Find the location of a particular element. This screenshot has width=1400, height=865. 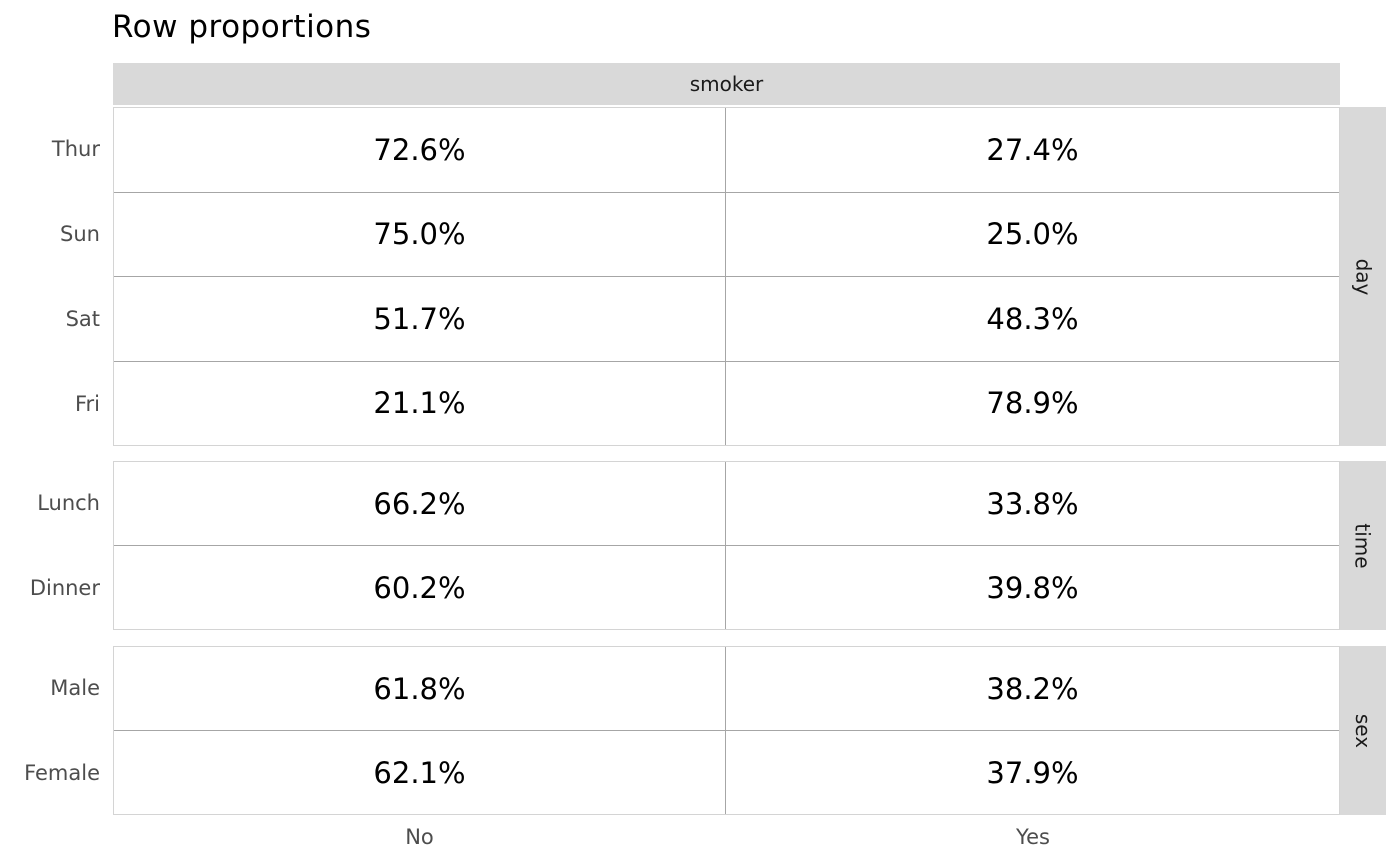

cell-lunch-yes: 33.8% is located at coordinates (1032, 503).